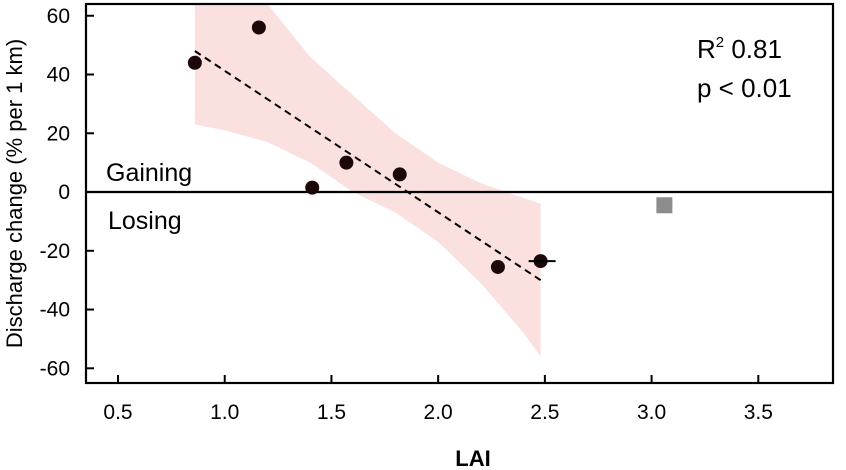 This screenshot has height=470, width=846. I want to click on y-tick-label: -20, so click(55, 251).